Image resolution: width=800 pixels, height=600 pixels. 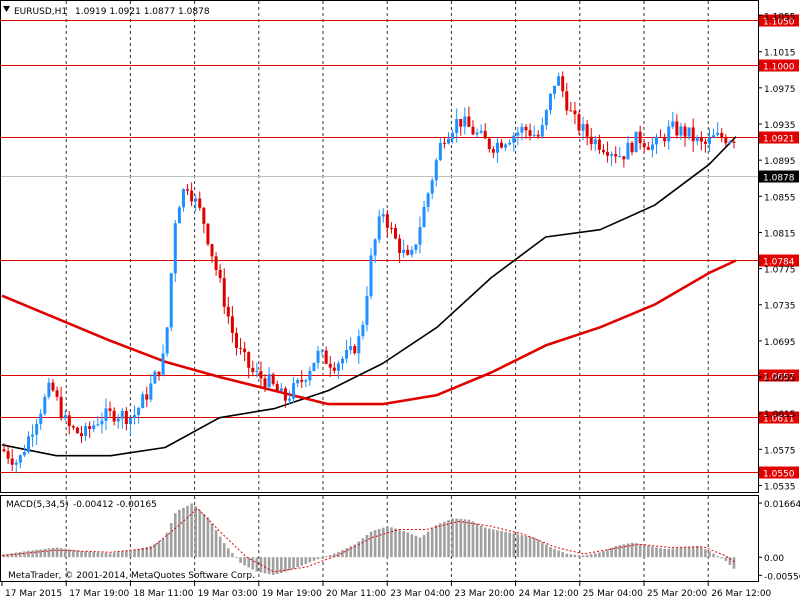 What do you see at coordinates (780, 451) in the screenshot?
I see `price-tick-label: 1.0575` at bounding box center [780, 451].